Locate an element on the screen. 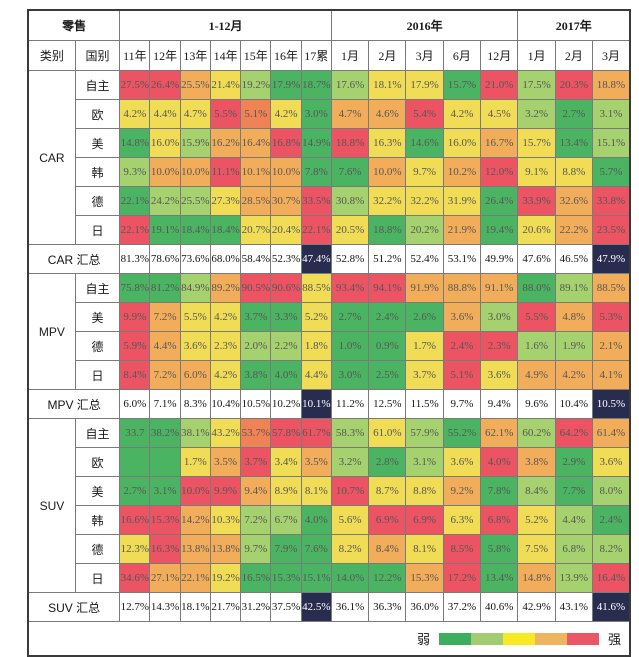 Image resolution: width=639 pixels, height=657 pixels. heatmap-cell: 62.1% is located at coordinates (499, 433).